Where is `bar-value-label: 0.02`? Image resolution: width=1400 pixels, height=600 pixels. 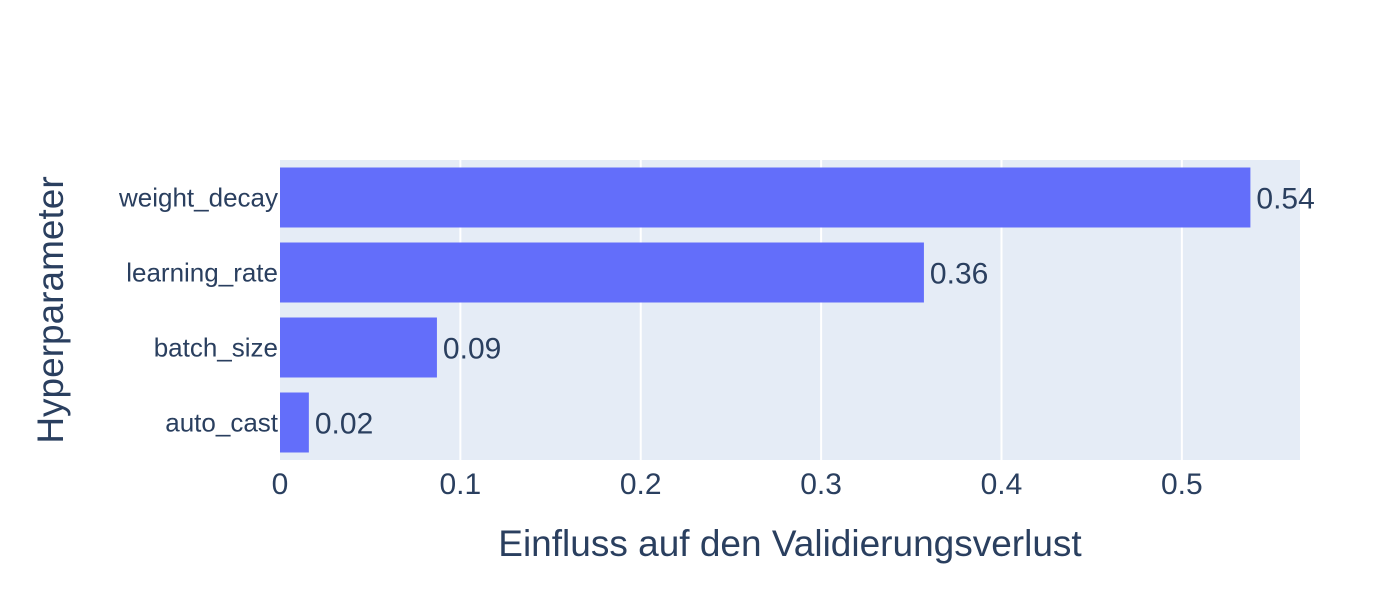
bar-value-label: 0.02 is located at coordinates (344, 424).